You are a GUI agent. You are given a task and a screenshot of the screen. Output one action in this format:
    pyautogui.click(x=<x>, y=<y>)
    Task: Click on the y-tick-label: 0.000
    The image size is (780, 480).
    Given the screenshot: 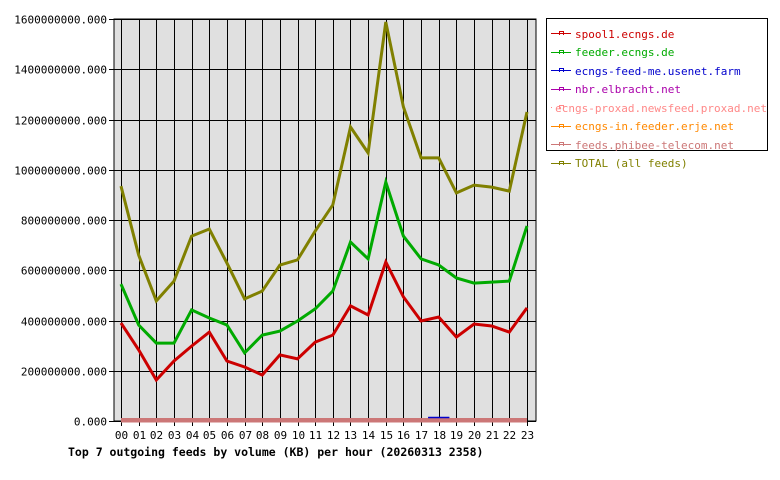 What is the action you would take?
    pyautogui.click(x=90, y=422)
    